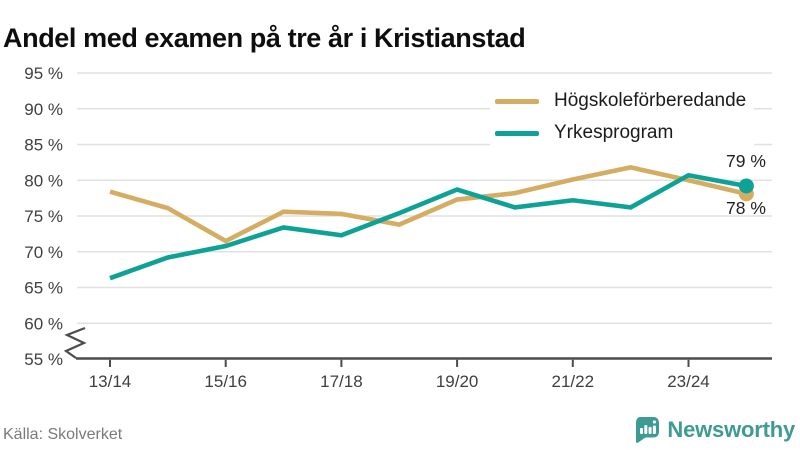  I want to click on legend-label: Yrkesprogram, so click(614, 132).